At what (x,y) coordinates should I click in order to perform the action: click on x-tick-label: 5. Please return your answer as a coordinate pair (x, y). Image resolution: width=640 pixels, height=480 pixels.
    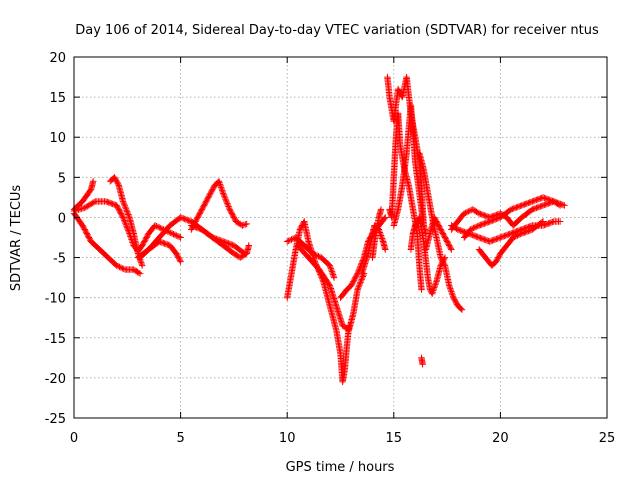
    Looking at the image, I should click on (180, 438).